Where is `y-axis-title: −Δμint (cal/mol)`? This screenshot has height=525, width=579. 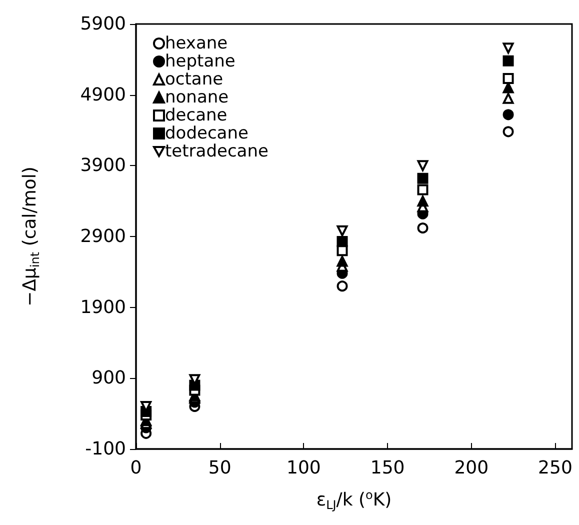 y-axis-title: −Δμint (cal/mol) is located at coordinates (31, 236).